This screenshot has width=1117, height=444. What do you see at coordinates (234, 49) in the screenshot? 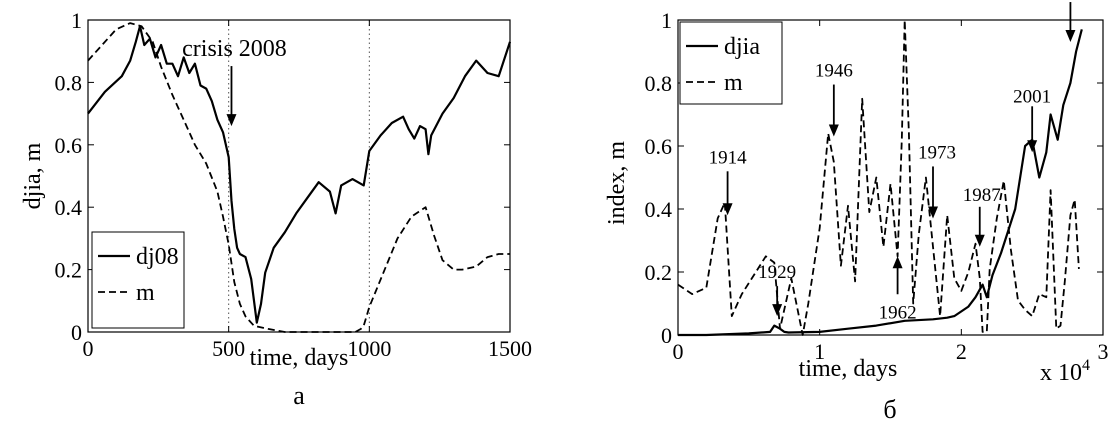
I see `annotation-label: crisis 2008` at bounding box center [234, 49].